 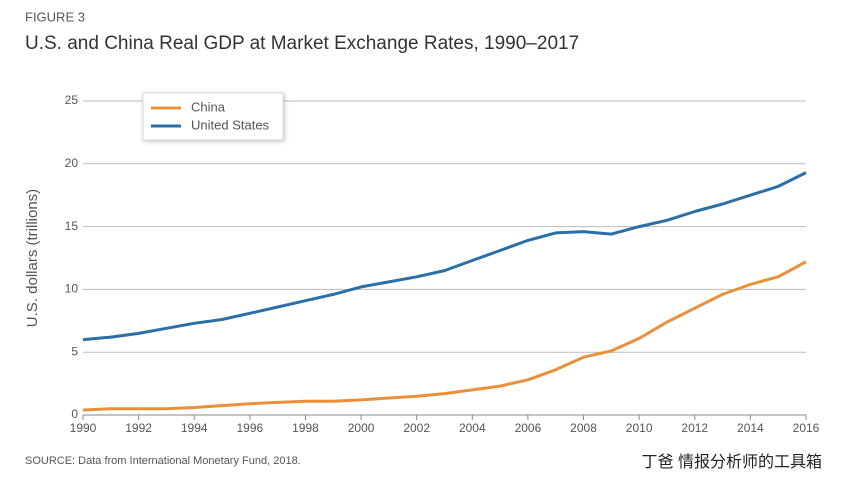 I want to click on x-tick-label: 2012, so click(x=694, y=428).